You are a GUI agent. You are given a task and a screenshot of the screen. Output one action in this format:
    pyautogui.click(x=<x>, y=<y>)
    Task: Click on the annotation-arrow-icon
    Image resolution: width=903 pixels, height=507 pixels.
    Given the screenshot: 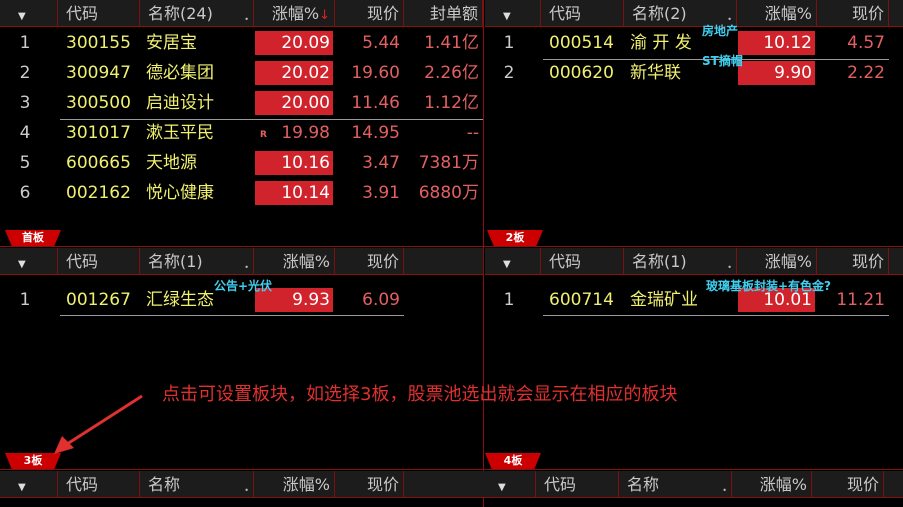 What is the action you would take?
    pyautogui.click(x=98, y=424)
    